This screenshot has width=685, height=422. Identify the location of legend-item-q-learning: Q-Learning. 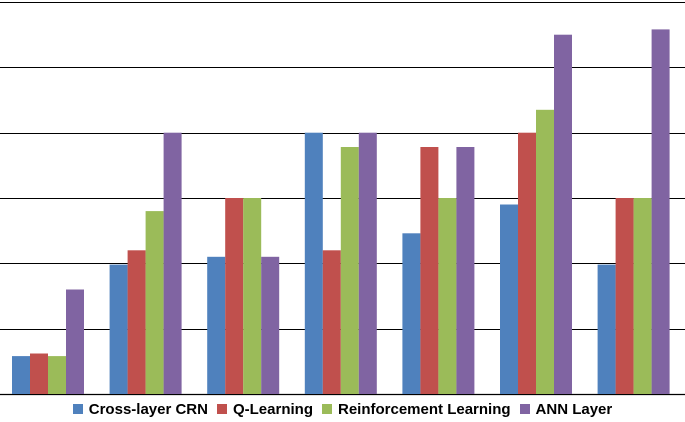
(264, 409).